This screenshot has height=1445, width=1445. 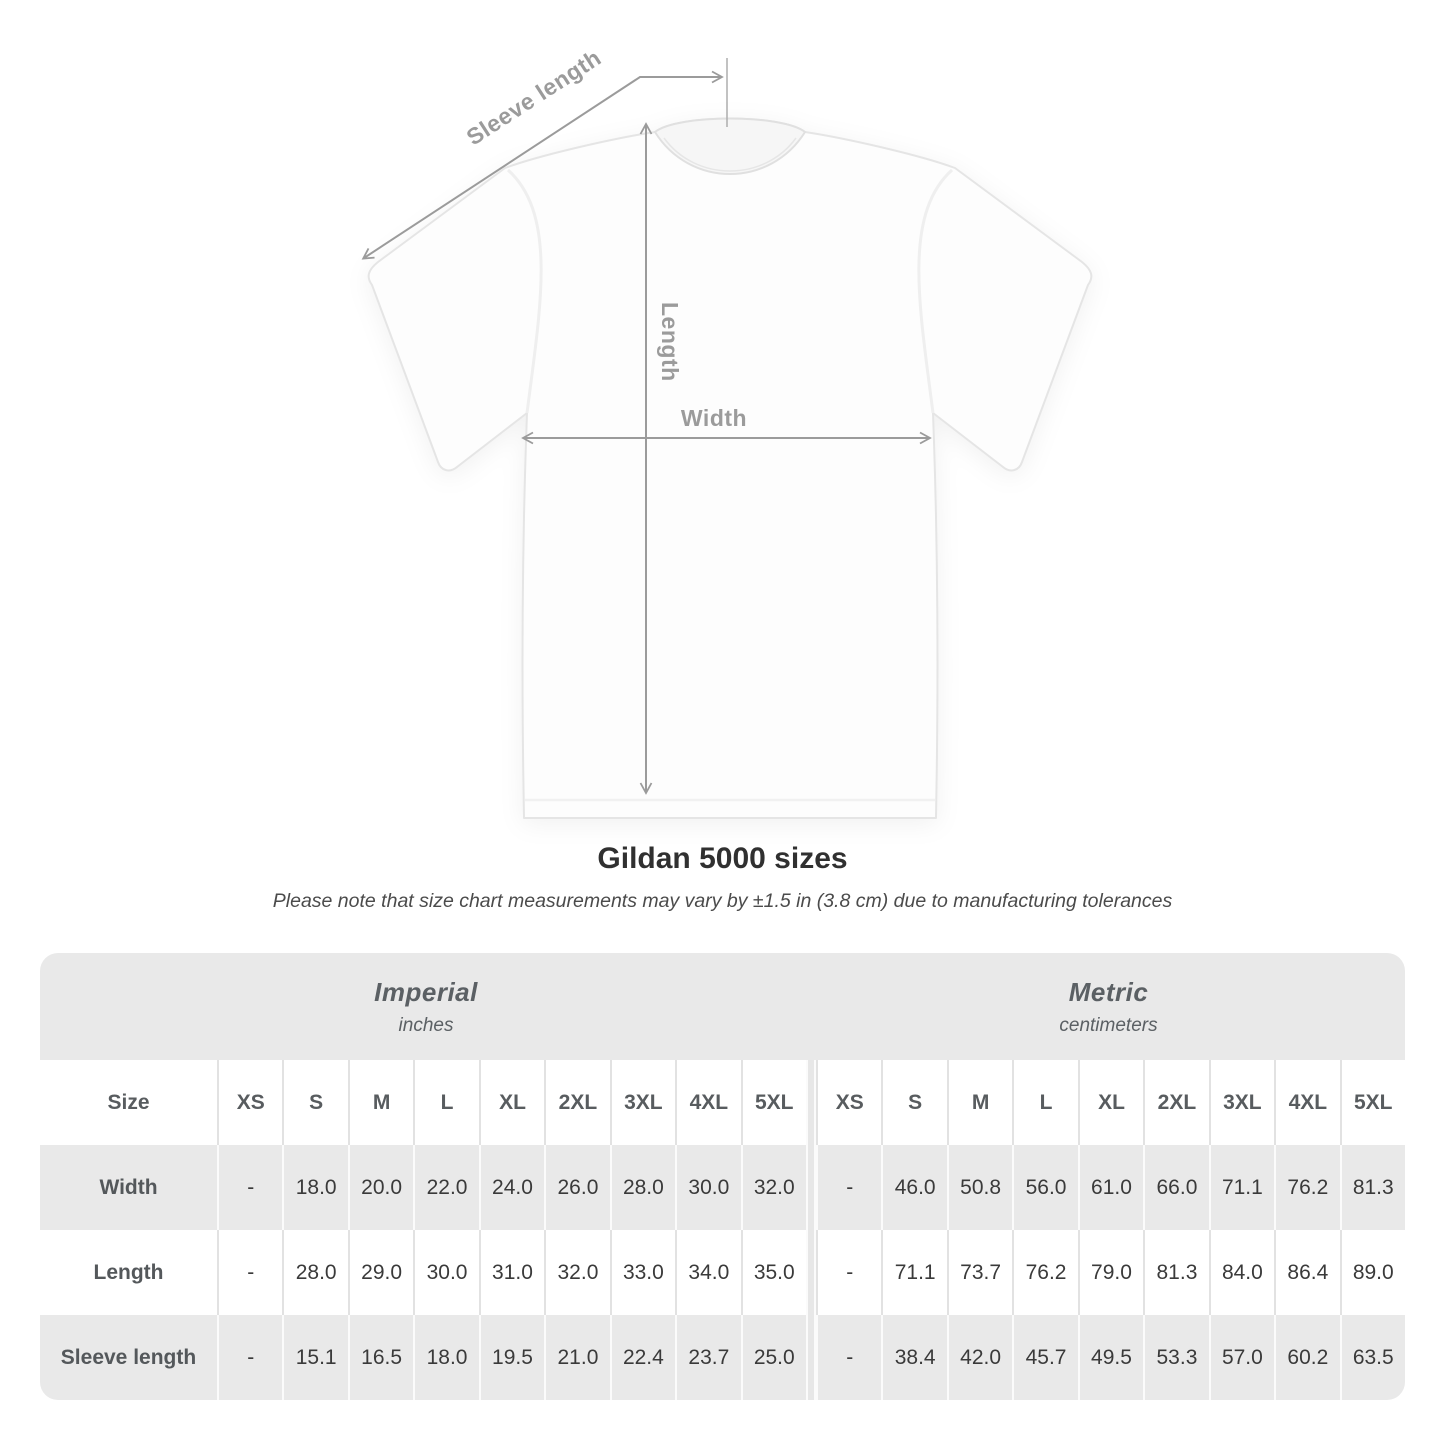 I want to click on imperial-value: 22.0, so click(x=446, y=1187).